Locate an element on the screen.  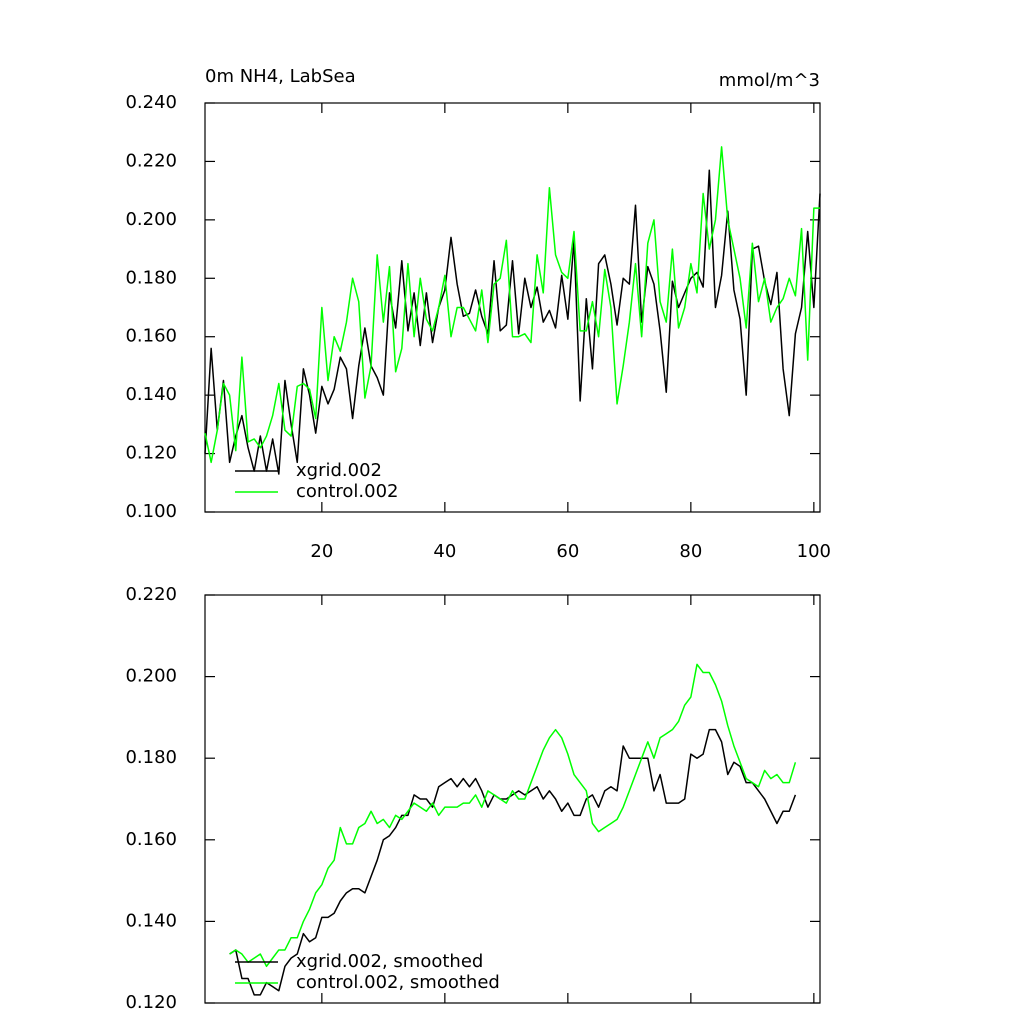
x-tick-label: 80 is located at coordinates (690, 551).